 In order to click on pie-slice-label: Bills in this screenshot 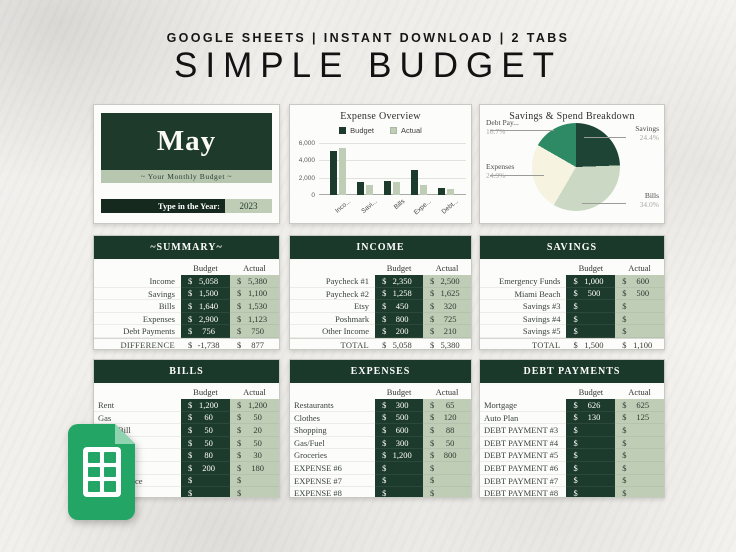, I will do `click(651, 195)`.